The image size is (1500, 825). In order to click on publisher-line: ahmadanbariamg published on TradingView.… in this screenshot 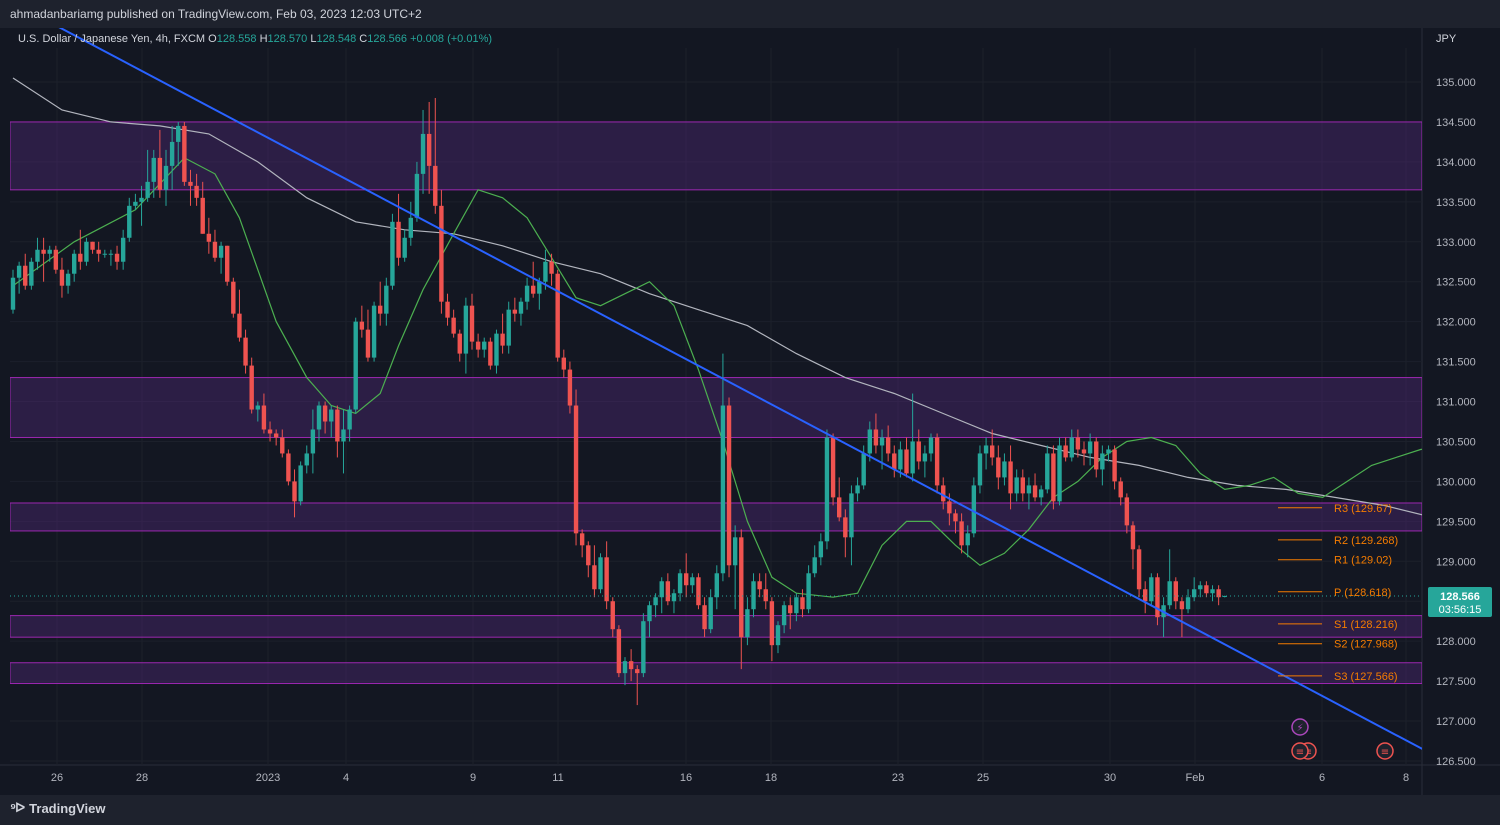, I will do `click(216, 14)`.